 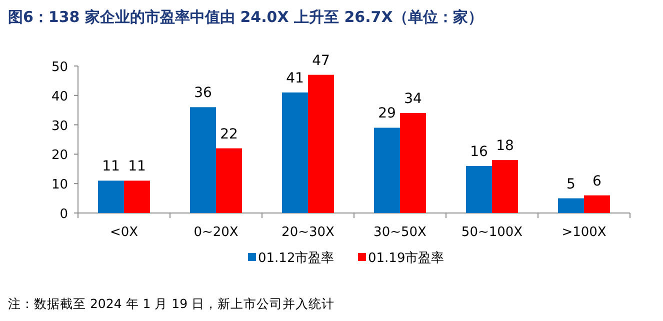 I want to click on data-label: 5, so click(x=571, y=184).